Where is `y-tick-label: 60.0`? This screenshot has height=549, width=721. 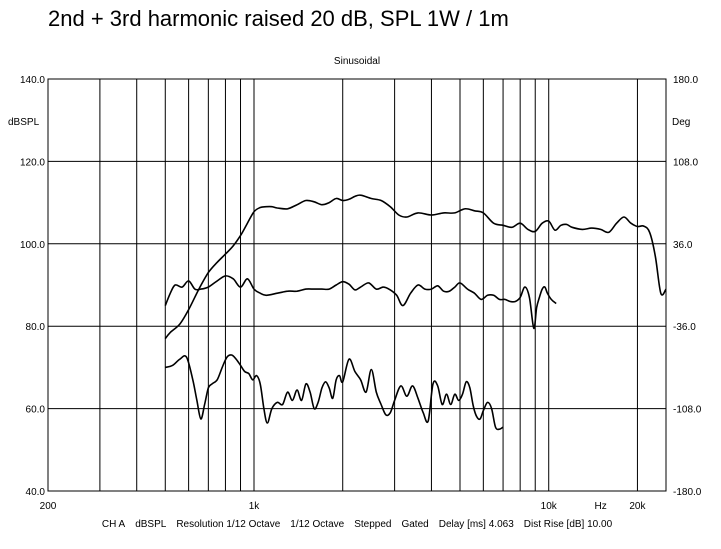 y-tick-label: 60.0 is located at coordinates (36, 410).